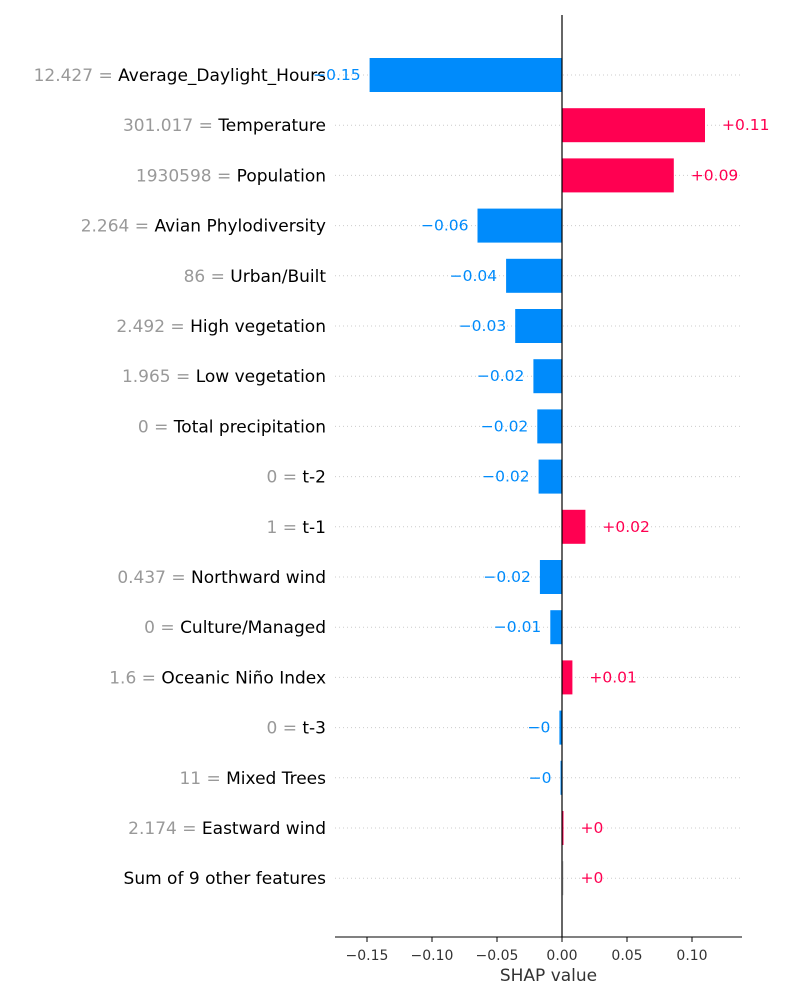 This screenshot has height=1000, width=800. I want to click on feature-label: 0.437 = Northward wind, so click(221, 578).